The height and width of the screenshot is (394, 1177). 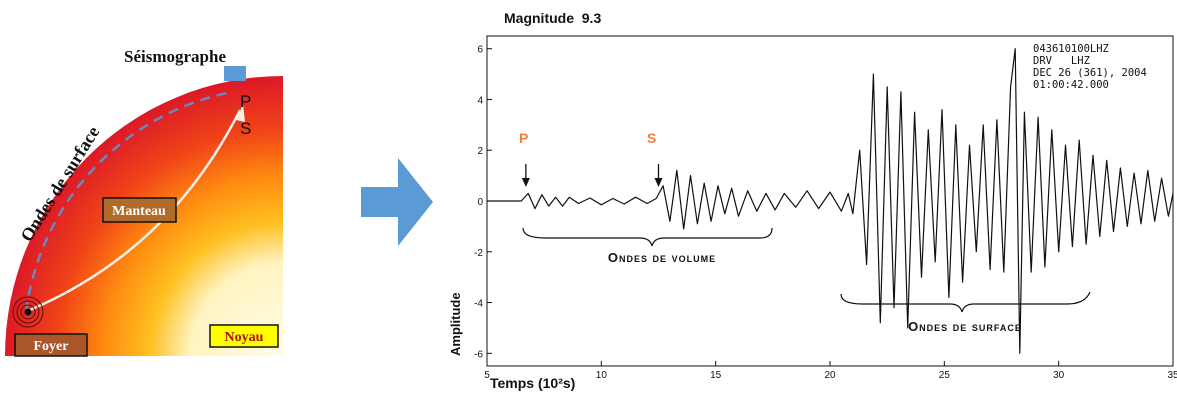 I want to click on x-tick-label: 35, so click(x=1172, y=375).